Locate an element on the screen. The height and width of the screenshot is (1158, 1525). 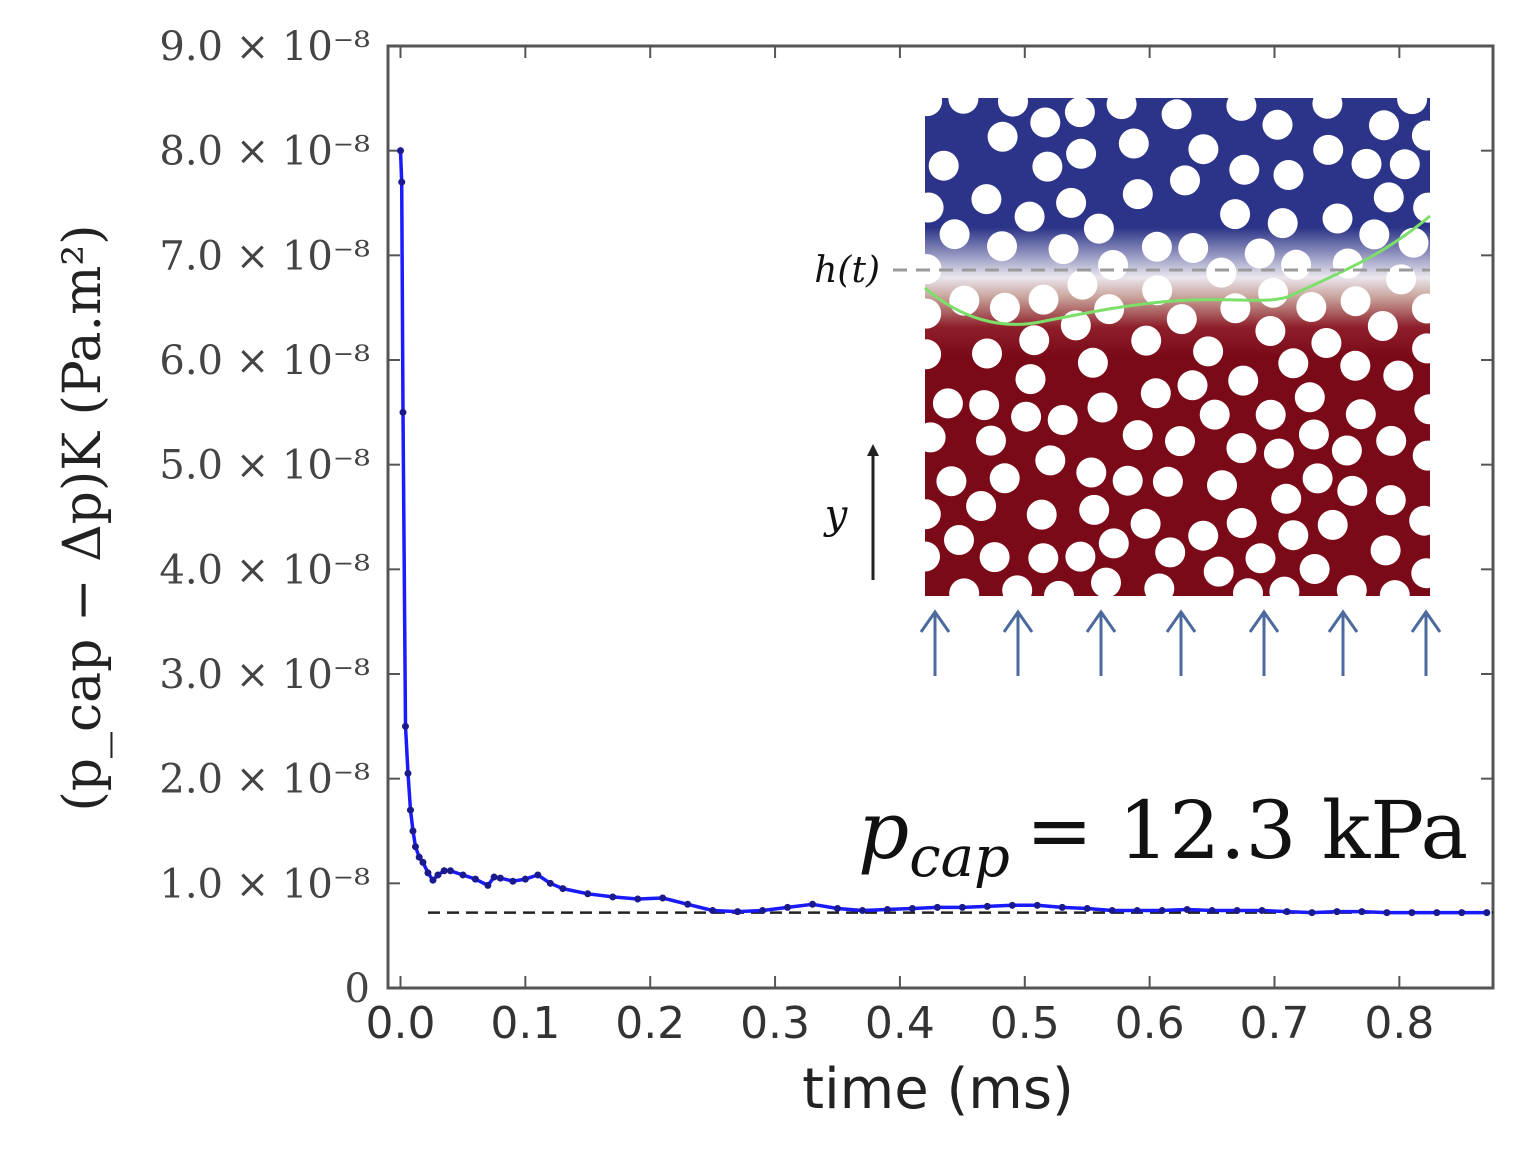
x-tick-label: 0.7 is located at coordinates (1275, 1023).